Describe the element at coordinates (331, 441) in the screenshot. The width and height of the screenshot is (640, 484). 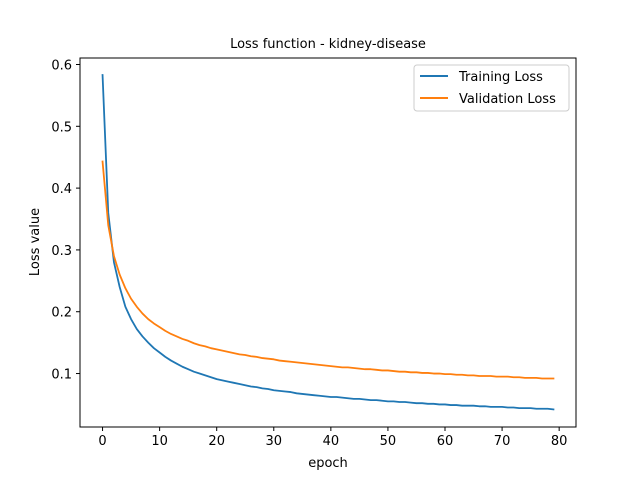
I see `x-tick-label: 40` at that location.